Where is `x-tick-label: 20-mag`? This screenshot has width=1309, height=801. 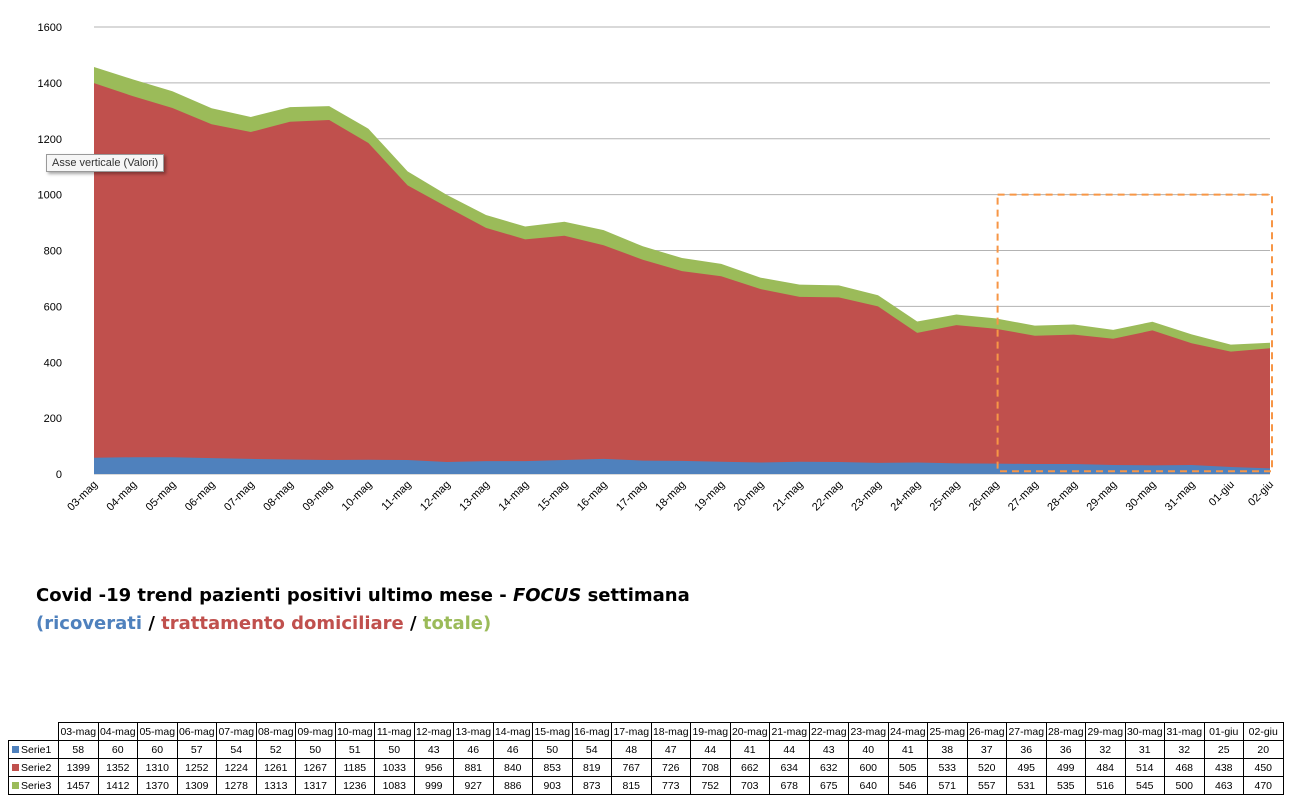
x-tick-label: 20-mag is located at coordinates (749, 496).